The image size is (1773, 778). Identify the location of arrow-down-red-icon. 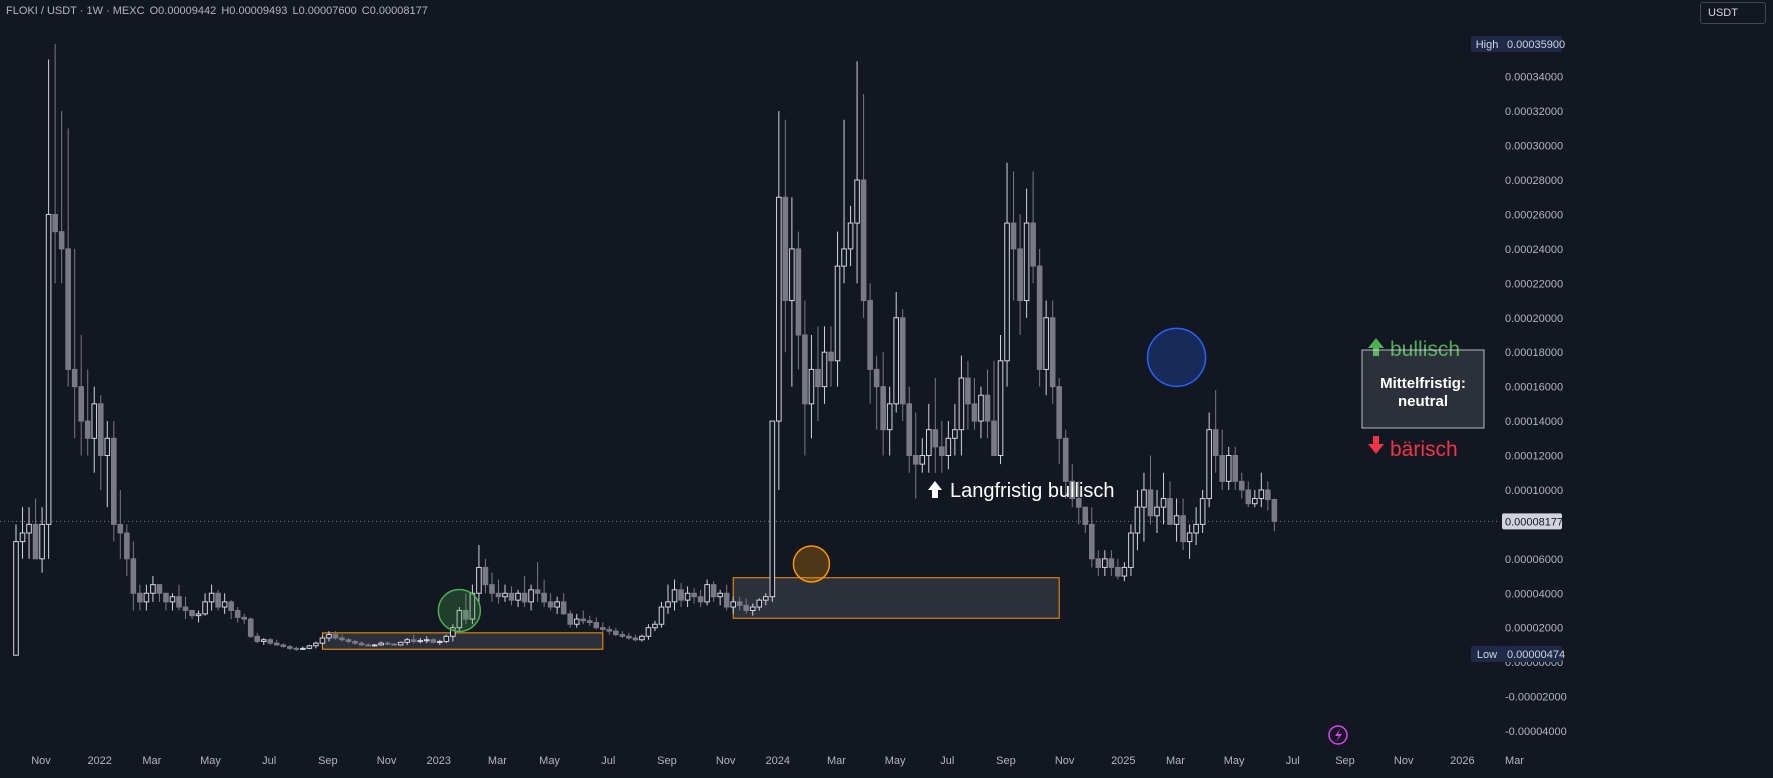
(1376, 445).